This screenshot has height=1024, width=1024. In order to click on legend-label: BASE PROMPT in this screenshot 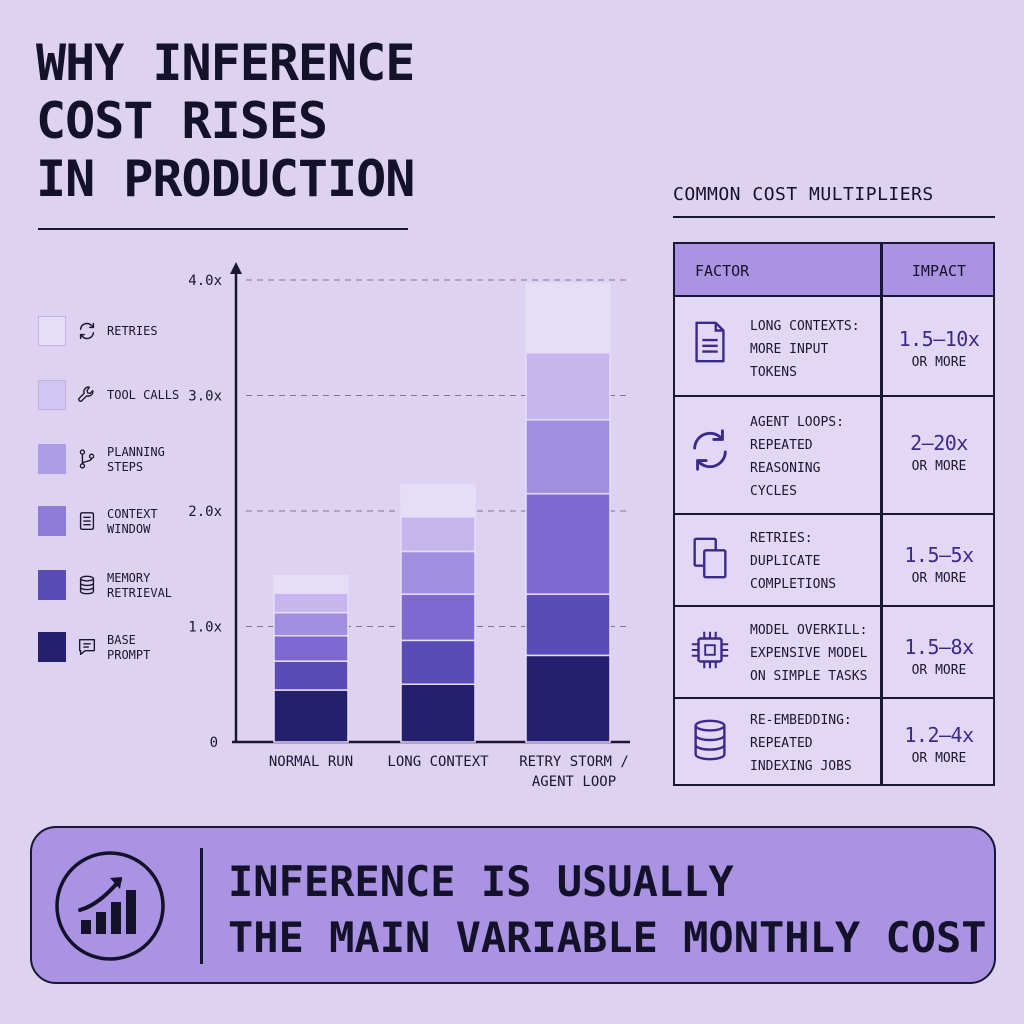, I will do `click(129, 647)`.